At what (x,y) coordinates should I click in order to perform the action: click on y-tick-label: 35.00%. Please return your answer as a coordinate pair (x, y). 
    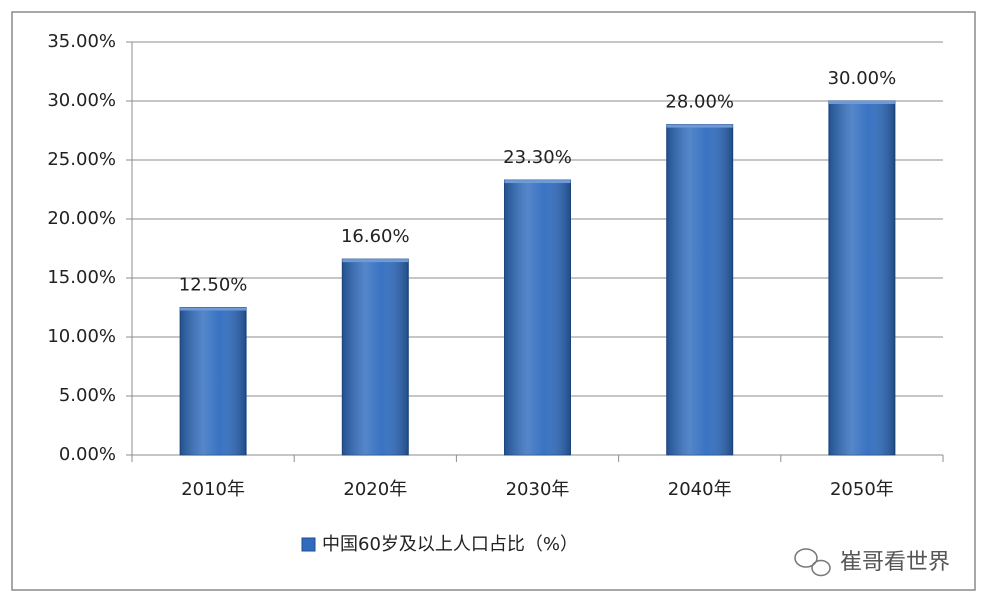
    Looking at the image, I should click on (81, 41).